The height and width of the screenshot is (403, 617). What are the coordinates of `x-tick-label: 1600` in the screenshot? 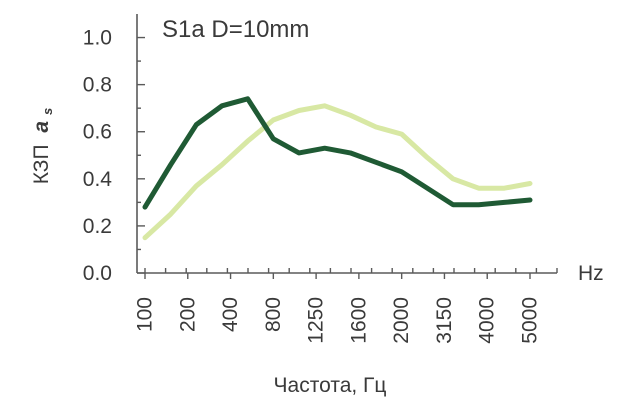 It's located at (358, 320).